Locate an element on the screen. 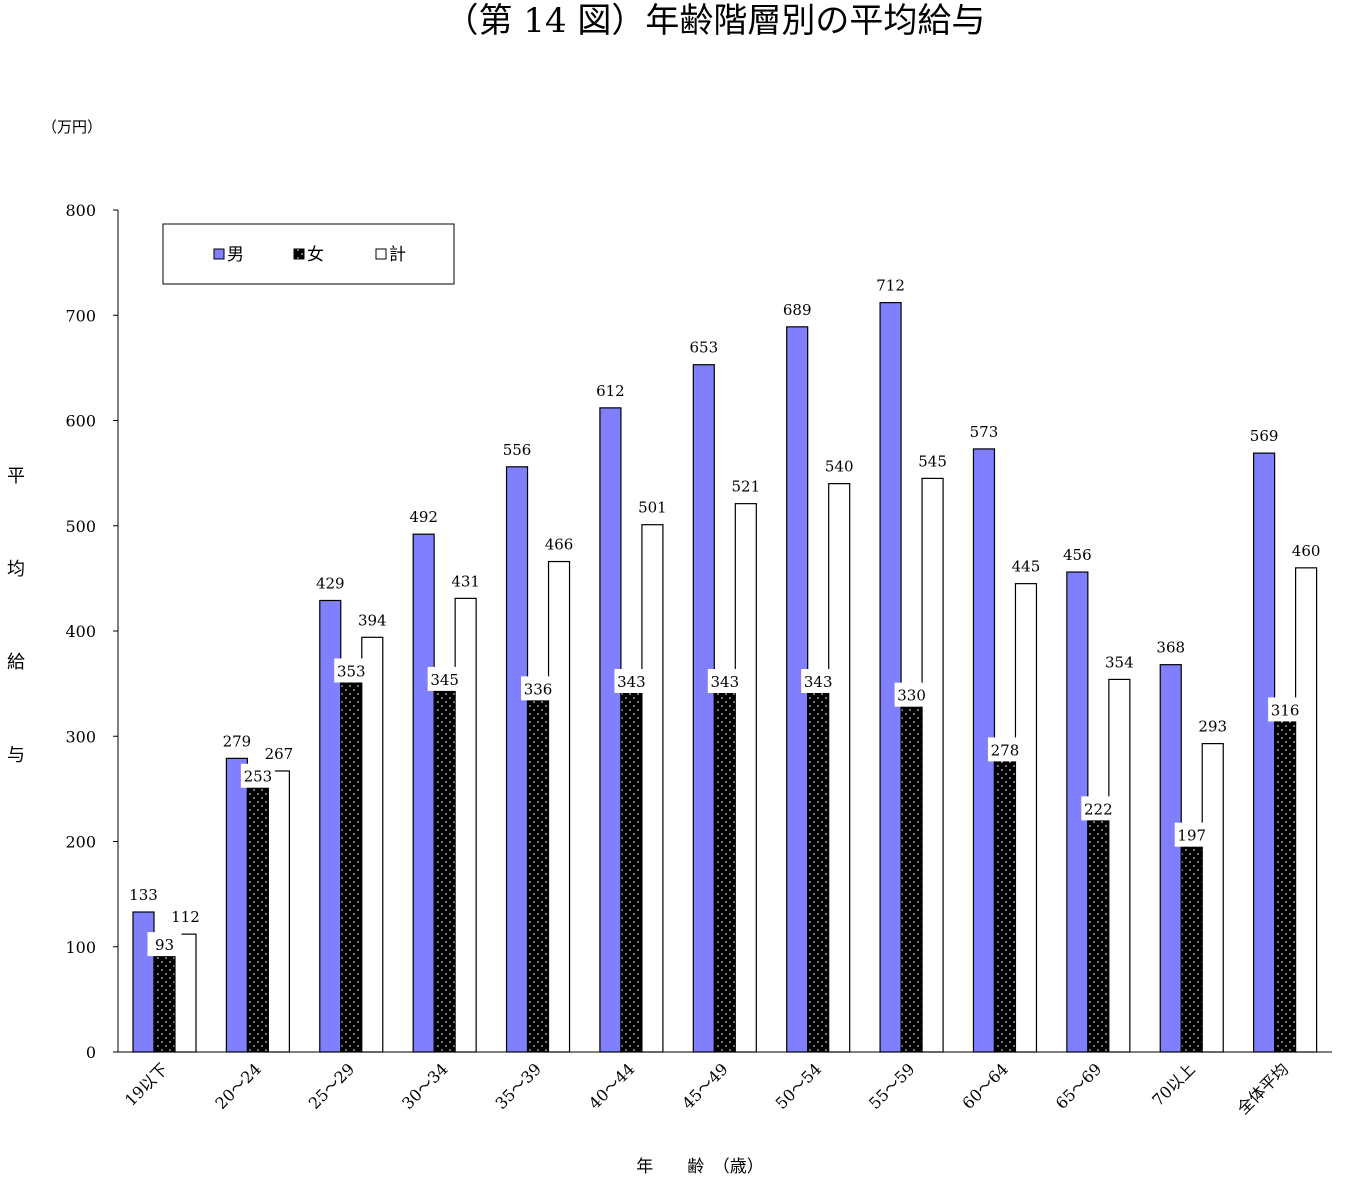 This screenshot has height=1184, width=1362. y-tick-label: 800 is located at coordinates (80, 210).